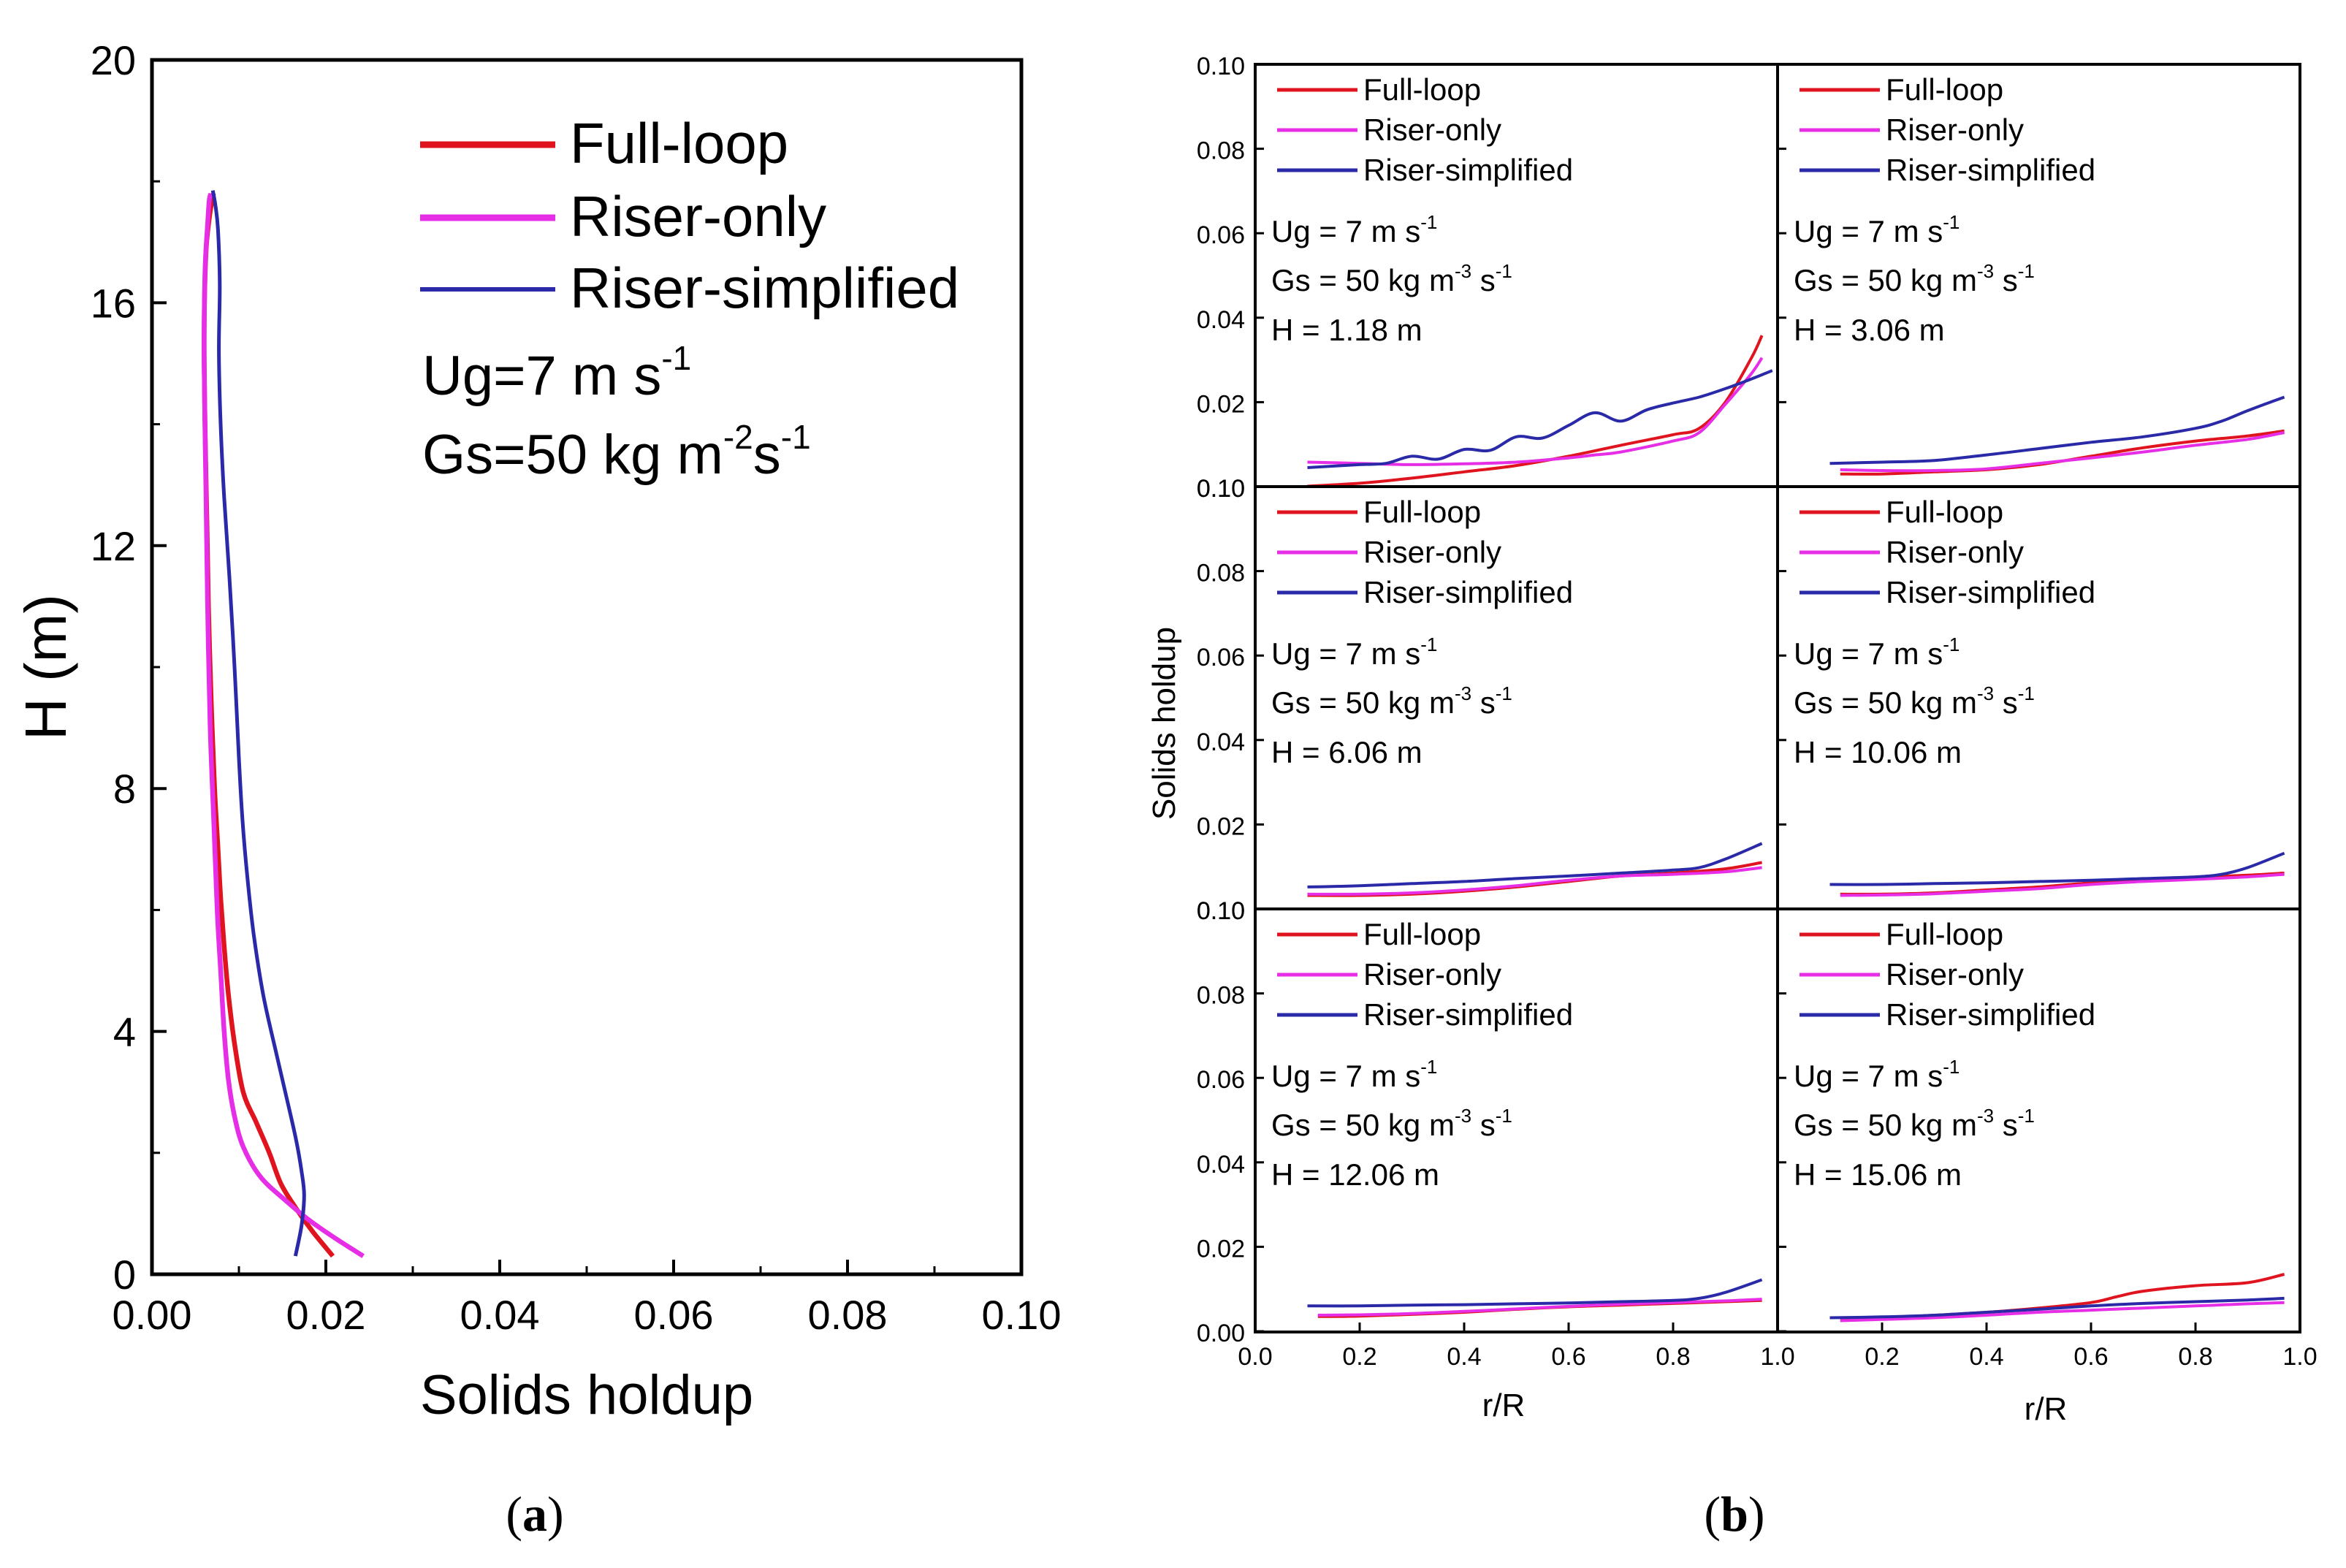 This screenshot has height=1568, width=2346. Describe the element at coordinates (2057, 430) in the screenshot. I see `subplot-2-line-riser-simplified` at that location.